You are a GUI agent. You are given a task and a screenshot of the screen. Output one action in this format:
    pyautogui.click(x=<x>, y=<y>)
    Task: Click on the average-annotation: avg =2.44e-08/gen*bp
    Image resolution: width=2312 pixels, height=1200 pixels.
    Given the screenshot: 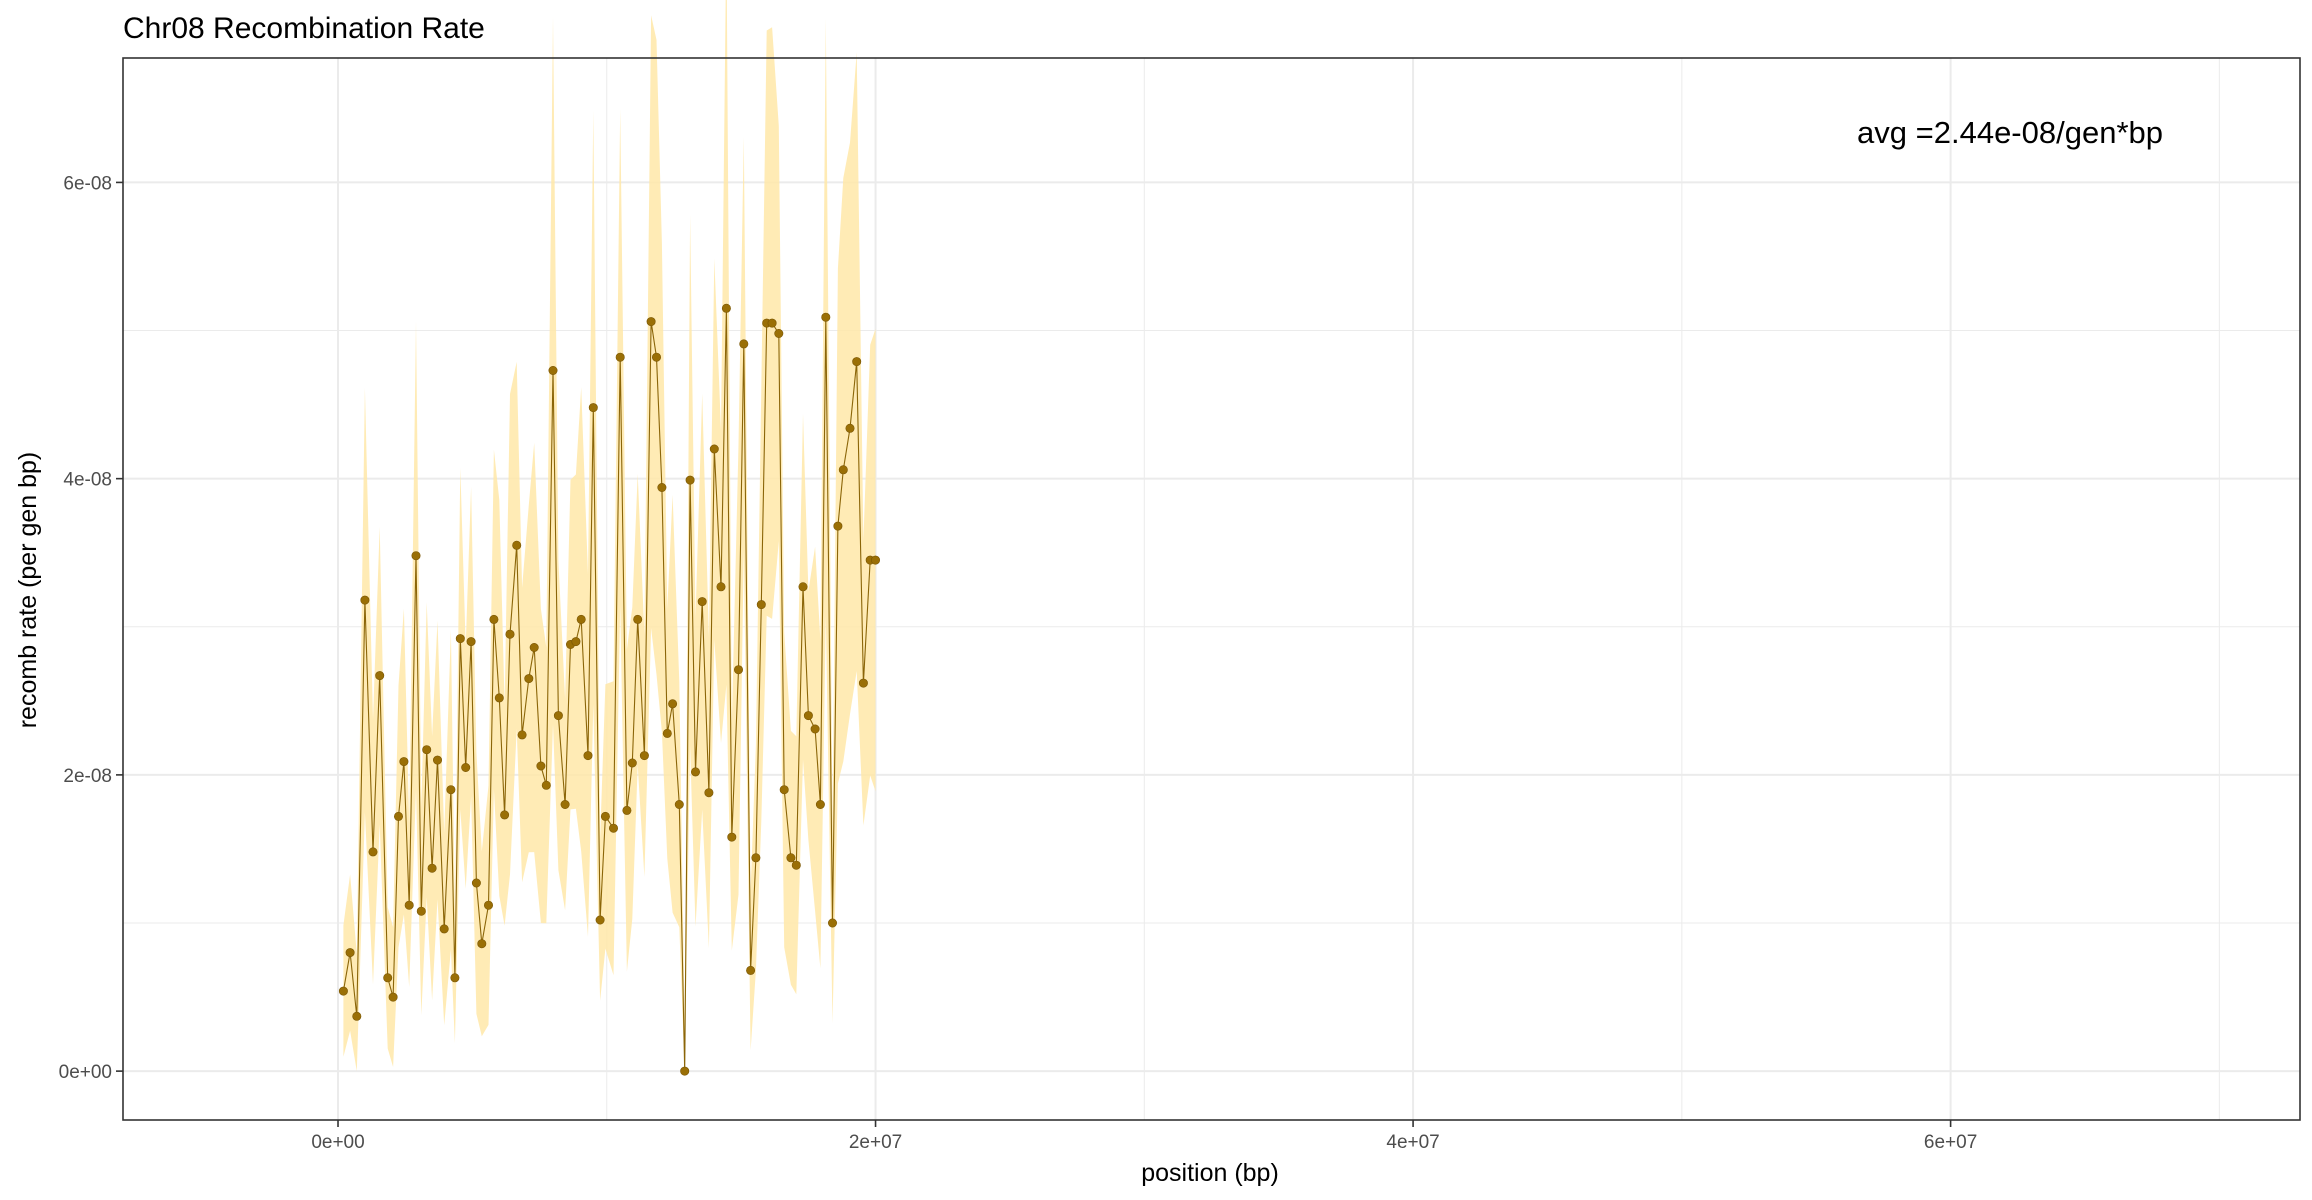 What is the action you would take?
    pyautogui.click(x=2010, y=132)
    